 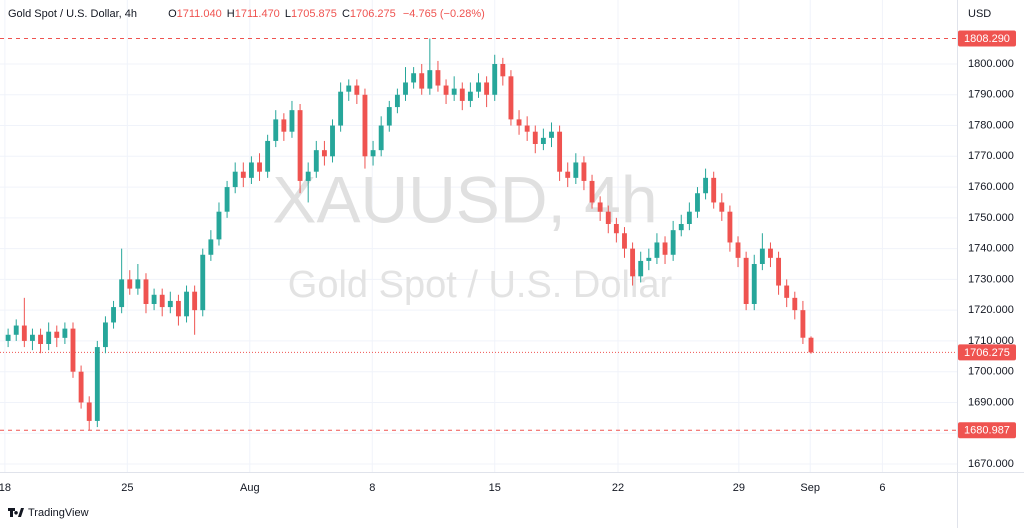 I want to click on symbol: Gold Spot / U.S. Dollar, 4h, so click(x=72, y=14).